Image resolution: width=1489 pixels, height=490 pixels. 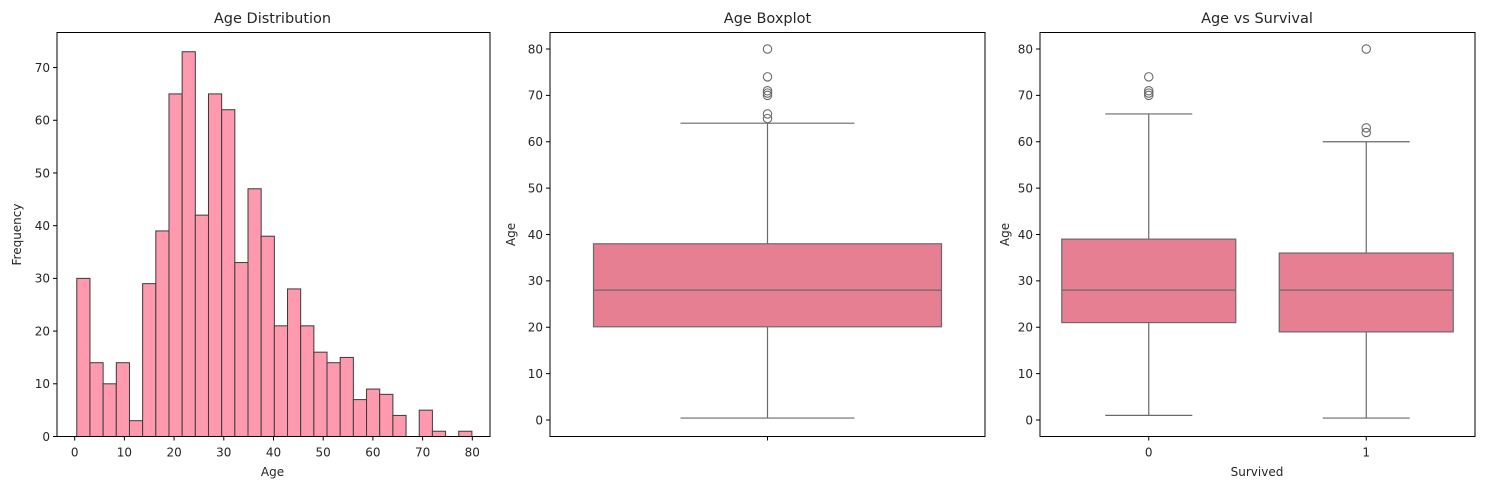 What do you see at coordinates (272, 472) in the screenshot?
I see `x-axis-label: Age` at bounding box center [272, 472].